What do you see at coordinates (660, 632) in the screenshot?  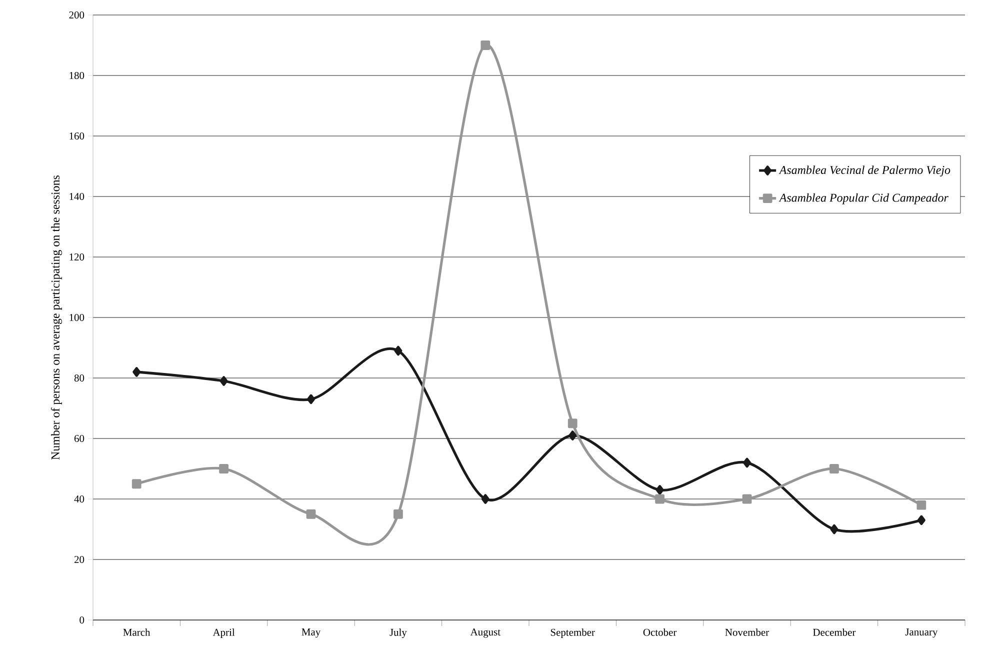 I see `x-tick-label: October` at bounding box center [660, 632].